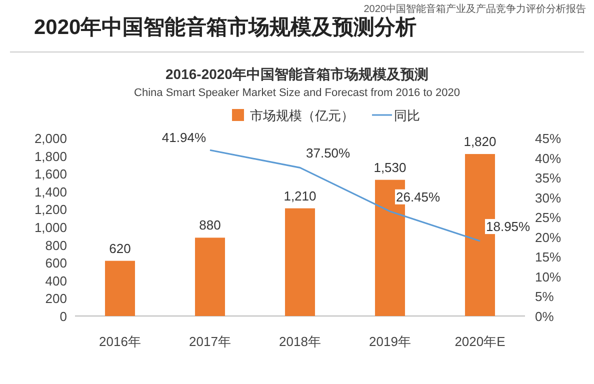 Image resolution: width=594 pixels, height=384 pixels. Describe the element at coordinates (63, 316) in the screenshot. I see `y-tick-label: 0` at that location.